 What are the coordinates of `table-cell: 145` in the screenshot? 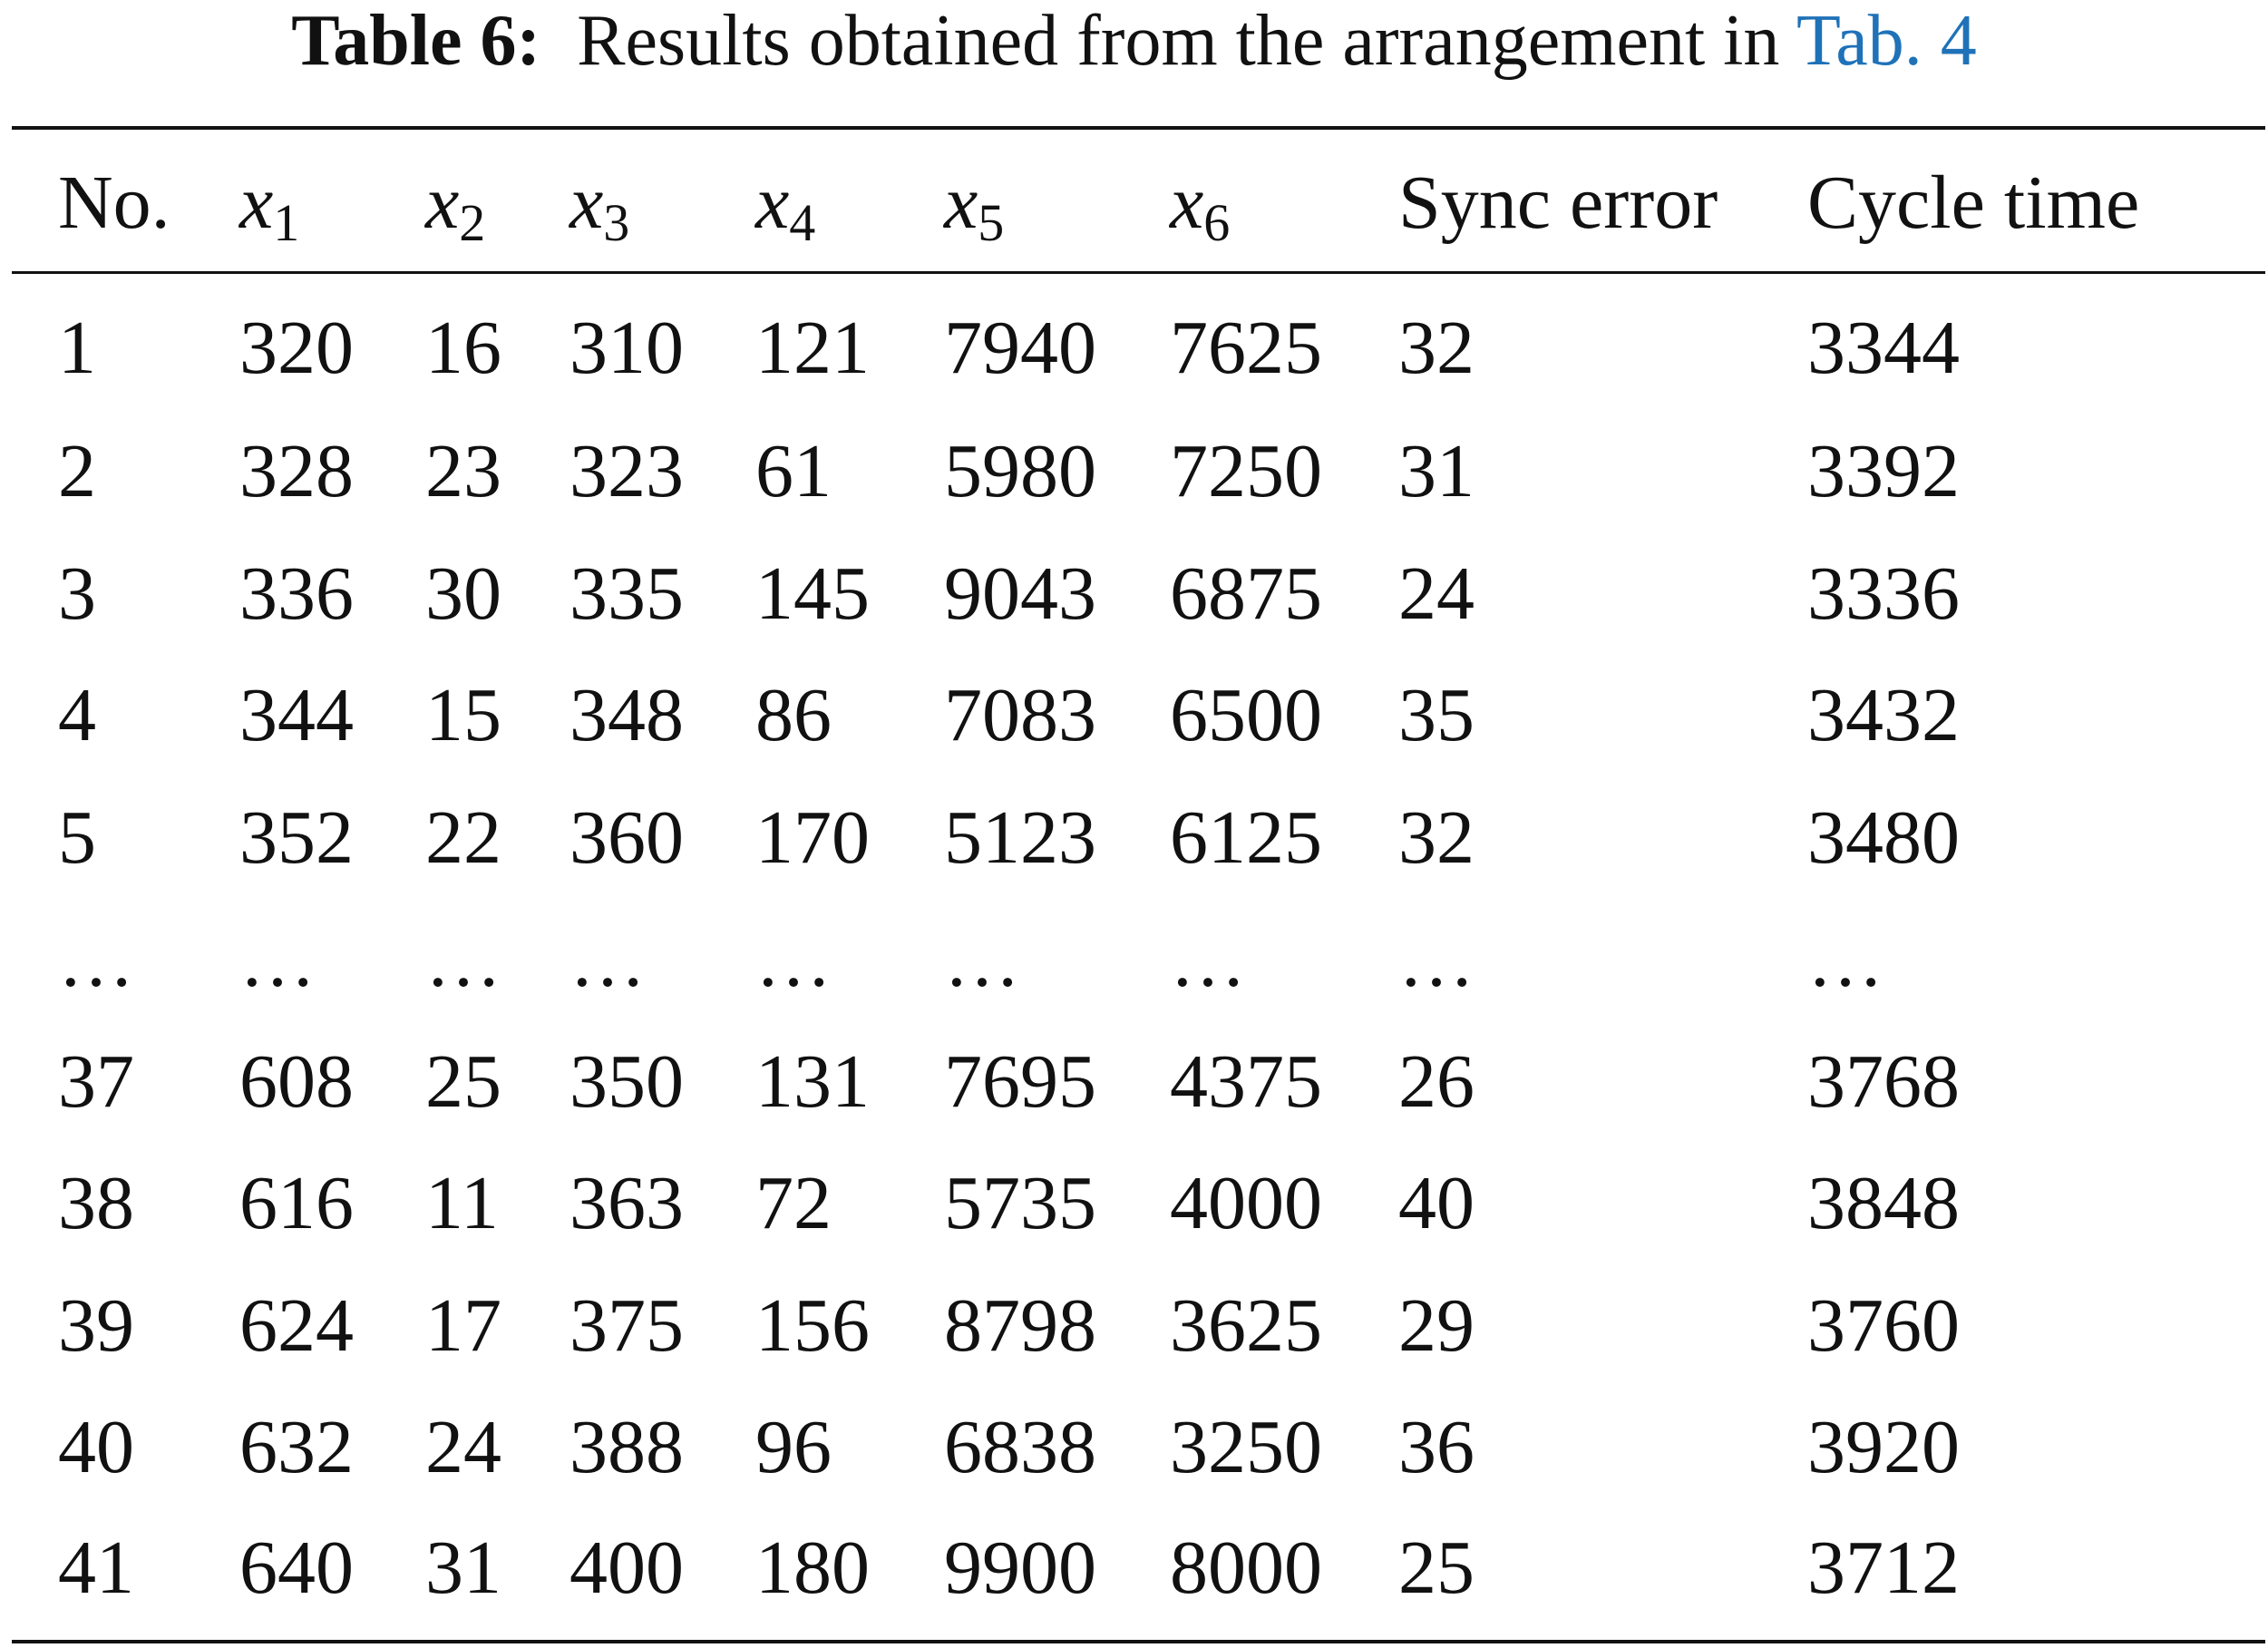 It's located at (812, 593).